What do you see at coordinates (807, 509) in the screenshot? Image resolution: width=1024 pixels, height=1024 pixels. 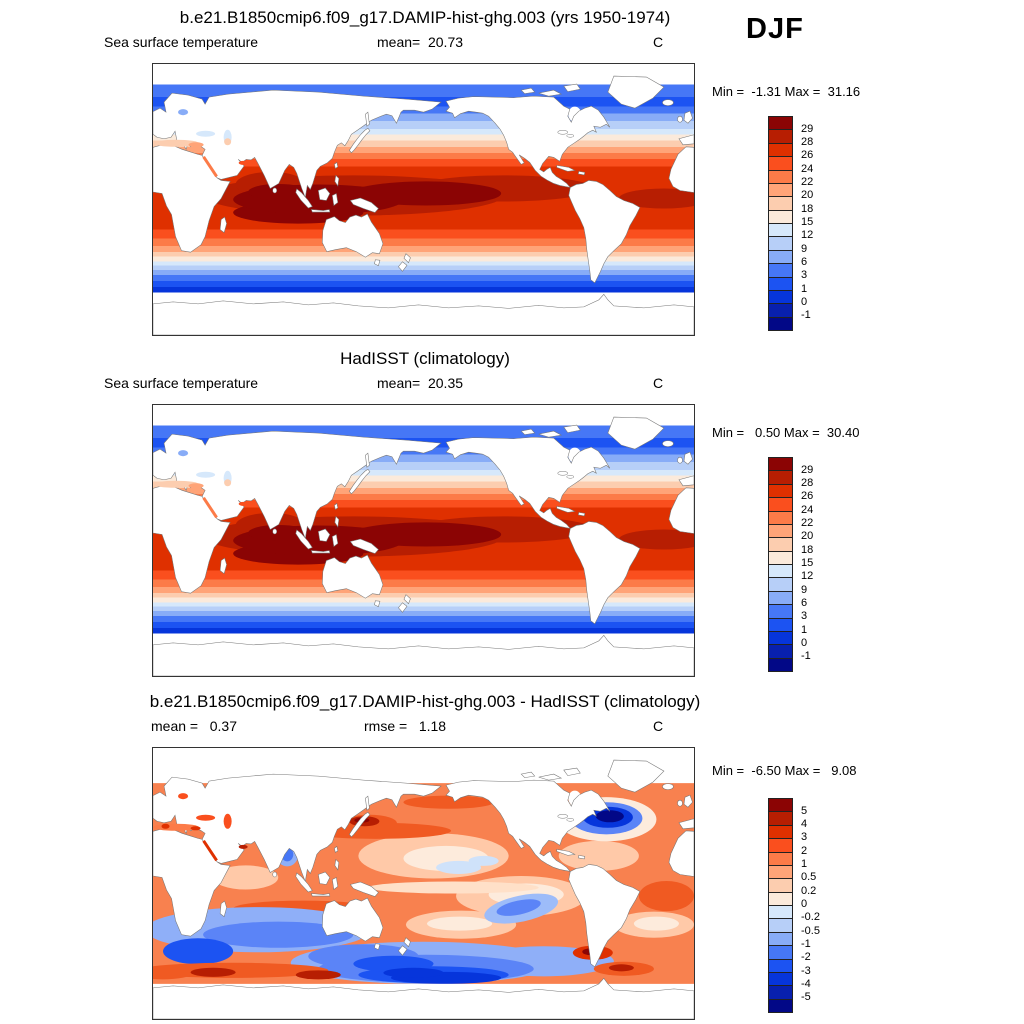 I see `colorbar-tick-label: 24` at bounding box center [807, 509].